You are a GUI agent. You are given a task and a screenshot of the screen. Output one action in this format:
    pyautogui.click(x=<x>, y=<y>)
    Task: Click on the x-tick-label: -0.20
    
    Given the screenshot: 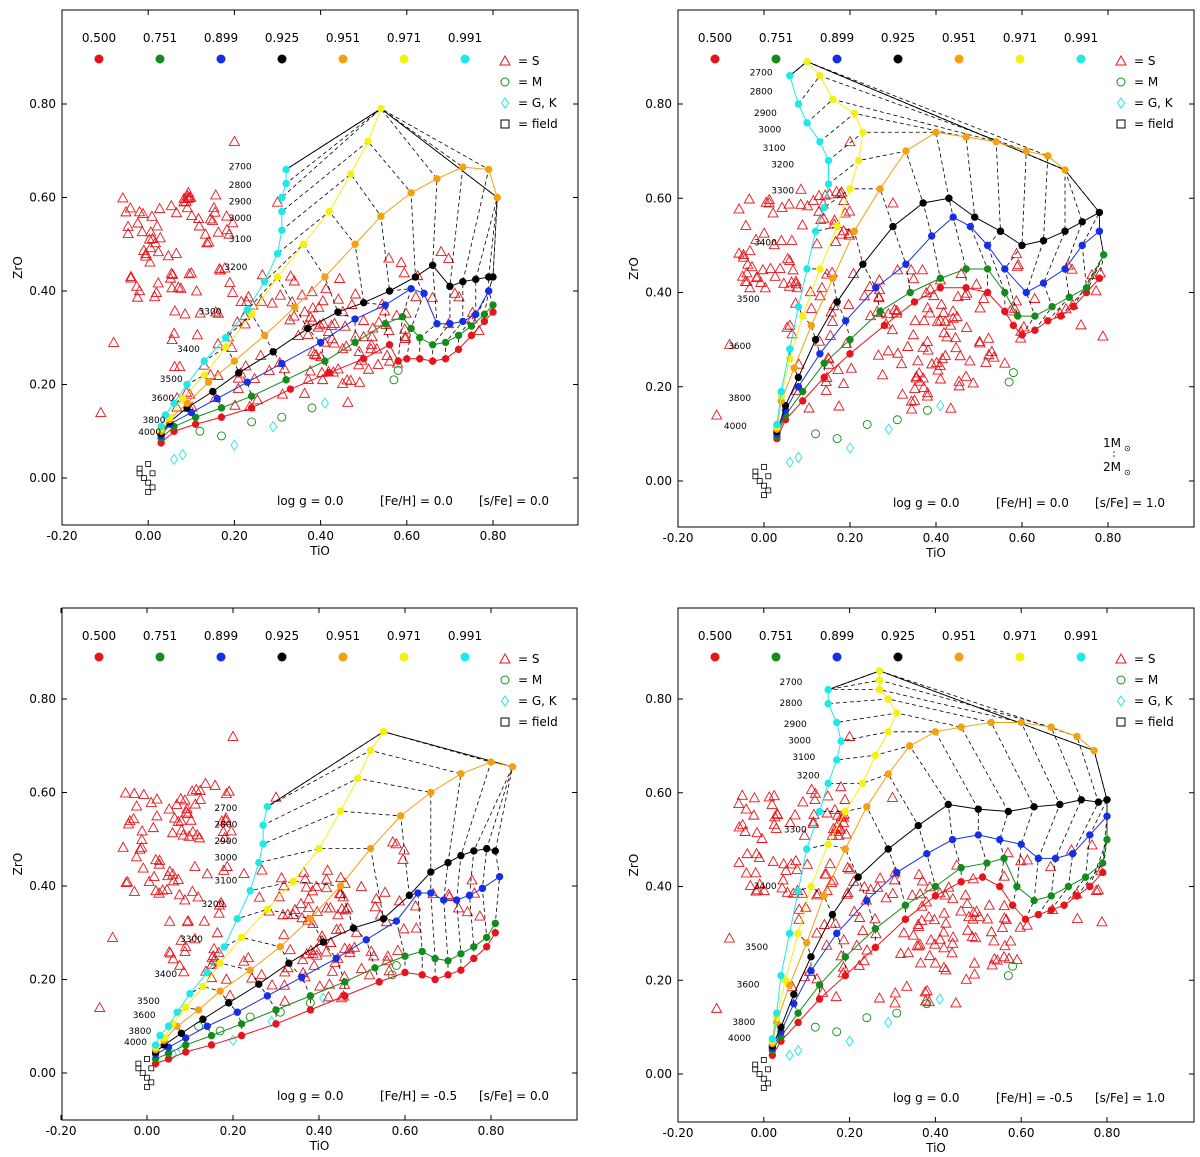 What is the action you would take?
    pyautogui.click(x=61, y=536)
    